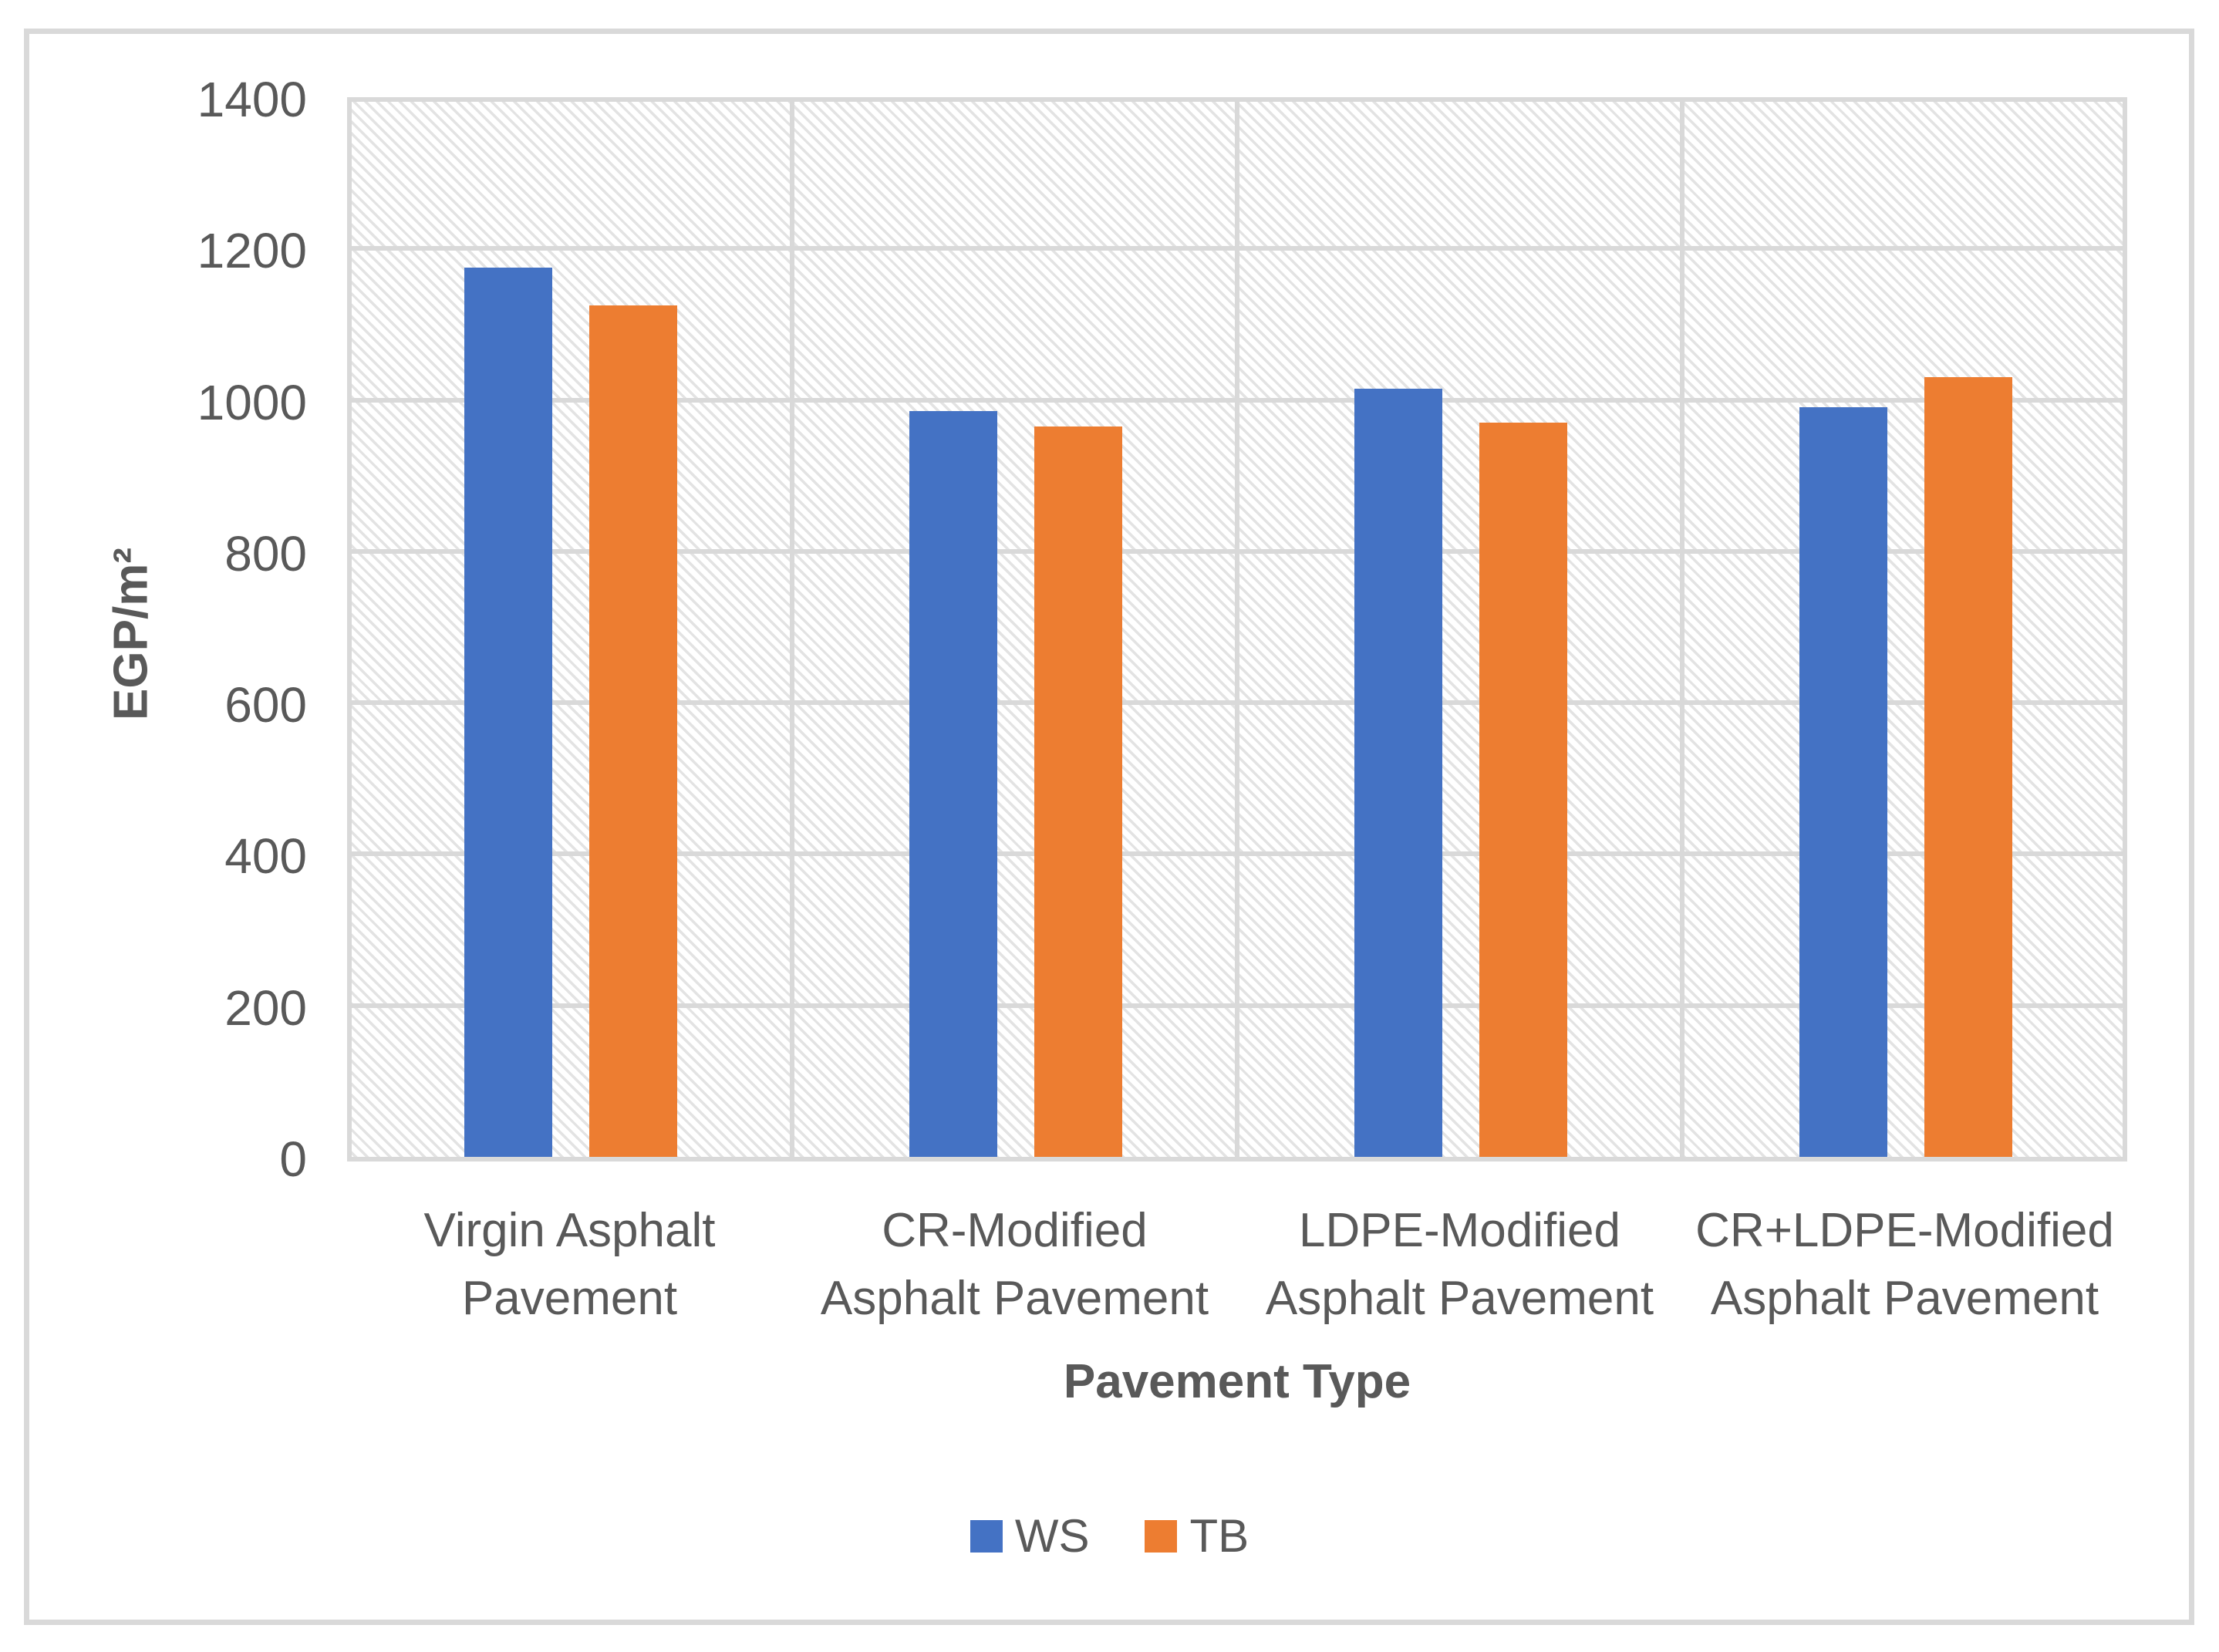 The width and height of the screenshot is (2219, 1652). Describe the element at coordinates (265, 705) in the screenshot. I see `y-tick-label-600: 600` at that location.